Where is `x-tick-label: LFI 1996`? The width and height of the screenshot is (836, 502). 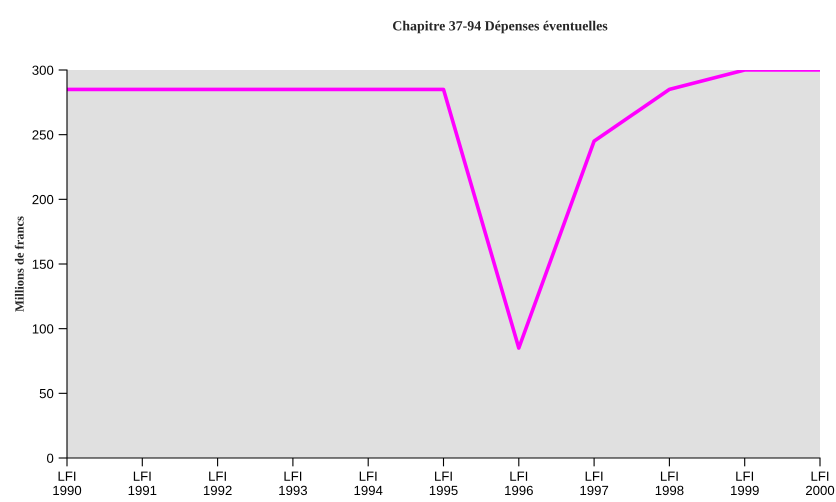
x-tick-label: LFI 1996 is located at coordinates (519, 484).